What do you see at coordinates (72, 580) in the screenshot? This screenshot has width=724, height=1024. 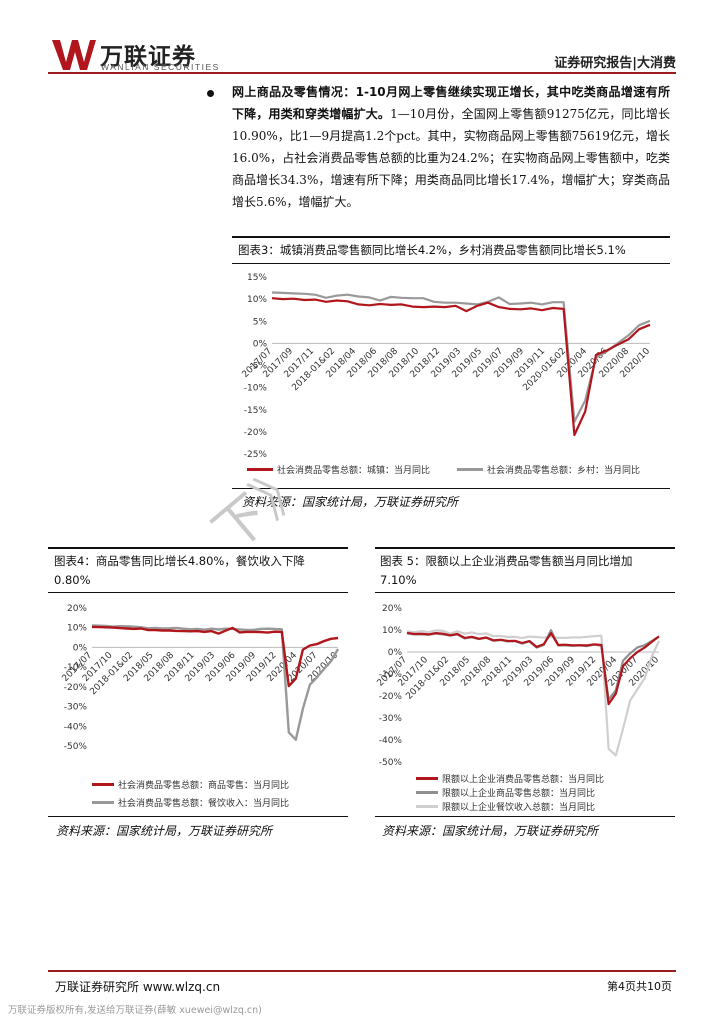 I see `fig4-title-line2: 0.80%` at bounding box center [72, 580].